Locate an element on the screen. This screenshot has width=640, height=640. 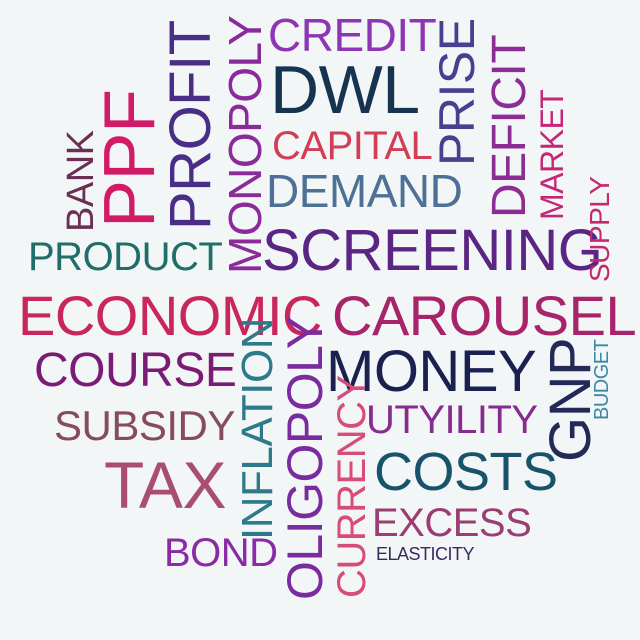
word-money: MONEY is located at coordinates (431, 371).